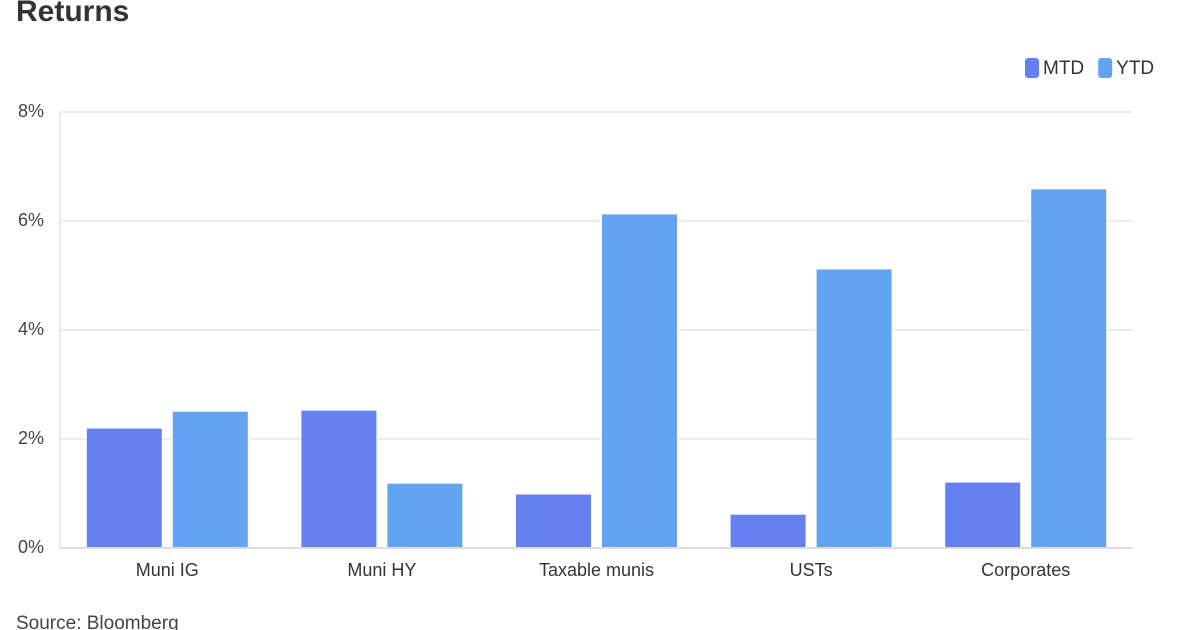 This screenshot has height=630, width=1200. I want to click on source-note: Source: Bloomberg, so click(97, 621).